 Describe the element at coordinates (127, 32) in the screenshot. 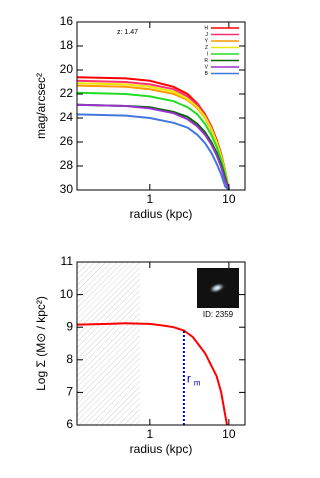

I see `annotation: z: 1.47` at that location.